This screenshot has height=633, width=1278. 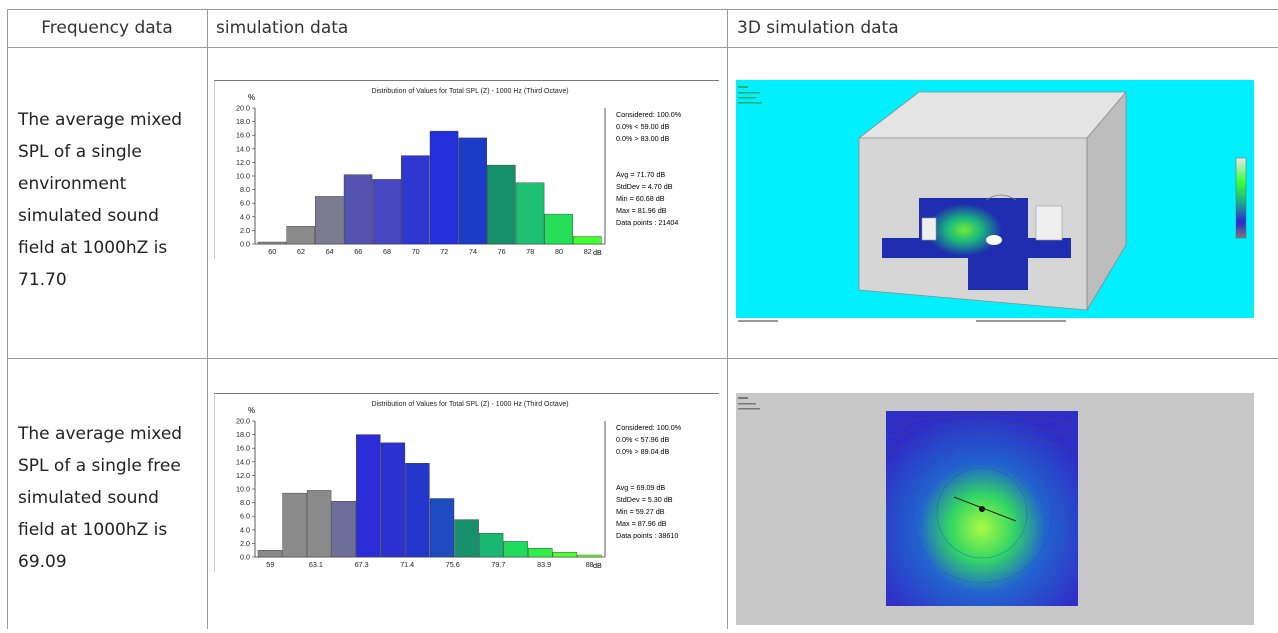 I want to click on x-tick-label: 83.9, so click(x=544, y=564).